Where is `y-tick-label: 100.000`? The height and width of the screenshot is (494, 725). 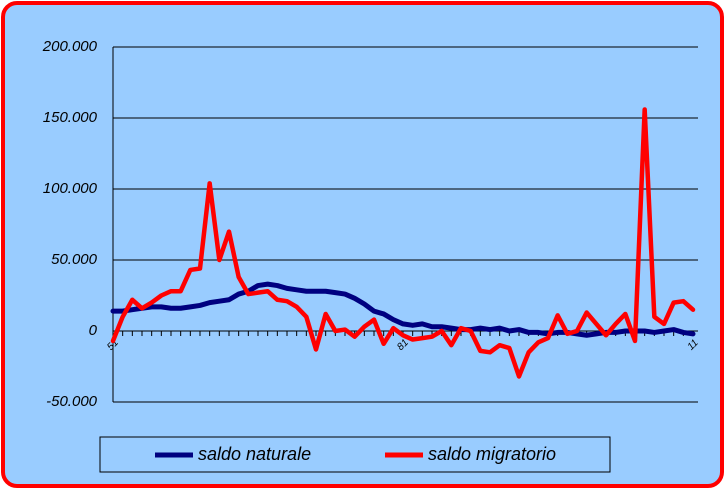
y-tick-label: 100.000 is located at coordinates (70, 188).